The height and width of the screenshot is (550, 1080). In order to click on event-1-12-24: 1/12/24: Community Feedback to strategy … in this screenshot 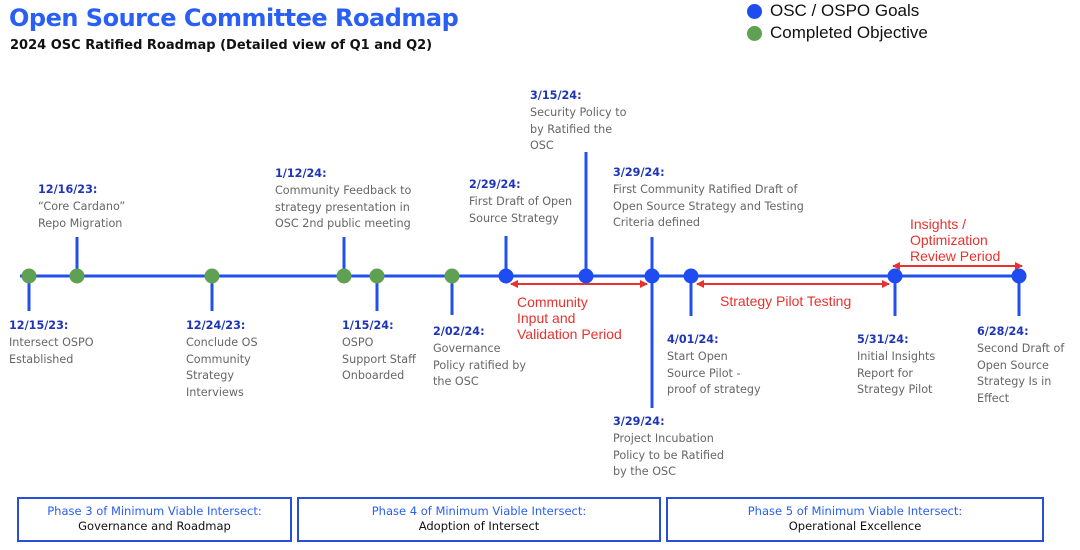, I will do `click(343, 199)`.